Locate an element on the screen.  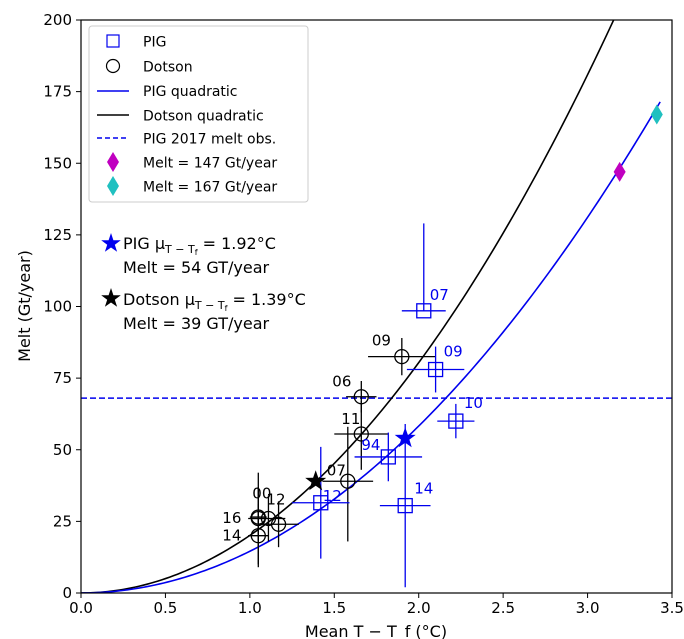
annotation-pig: PIG μT − Tf = 1.92°C Melt = 54 GT/year is located at coordinates (188, 255).